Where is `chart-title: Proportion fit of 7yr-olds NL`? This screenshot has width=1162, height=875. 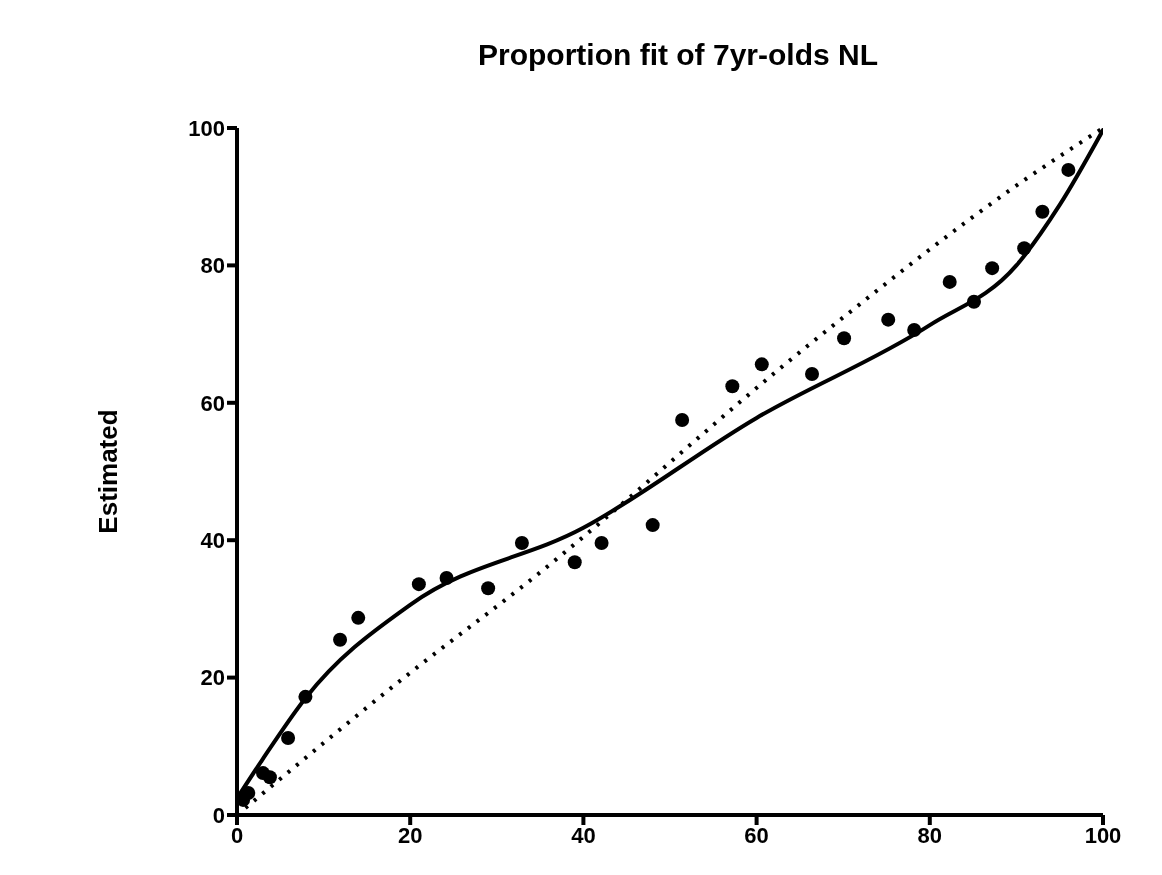 chart-title: Proportion fit of 7yr-olds NL is located at coordinates (678, 55).